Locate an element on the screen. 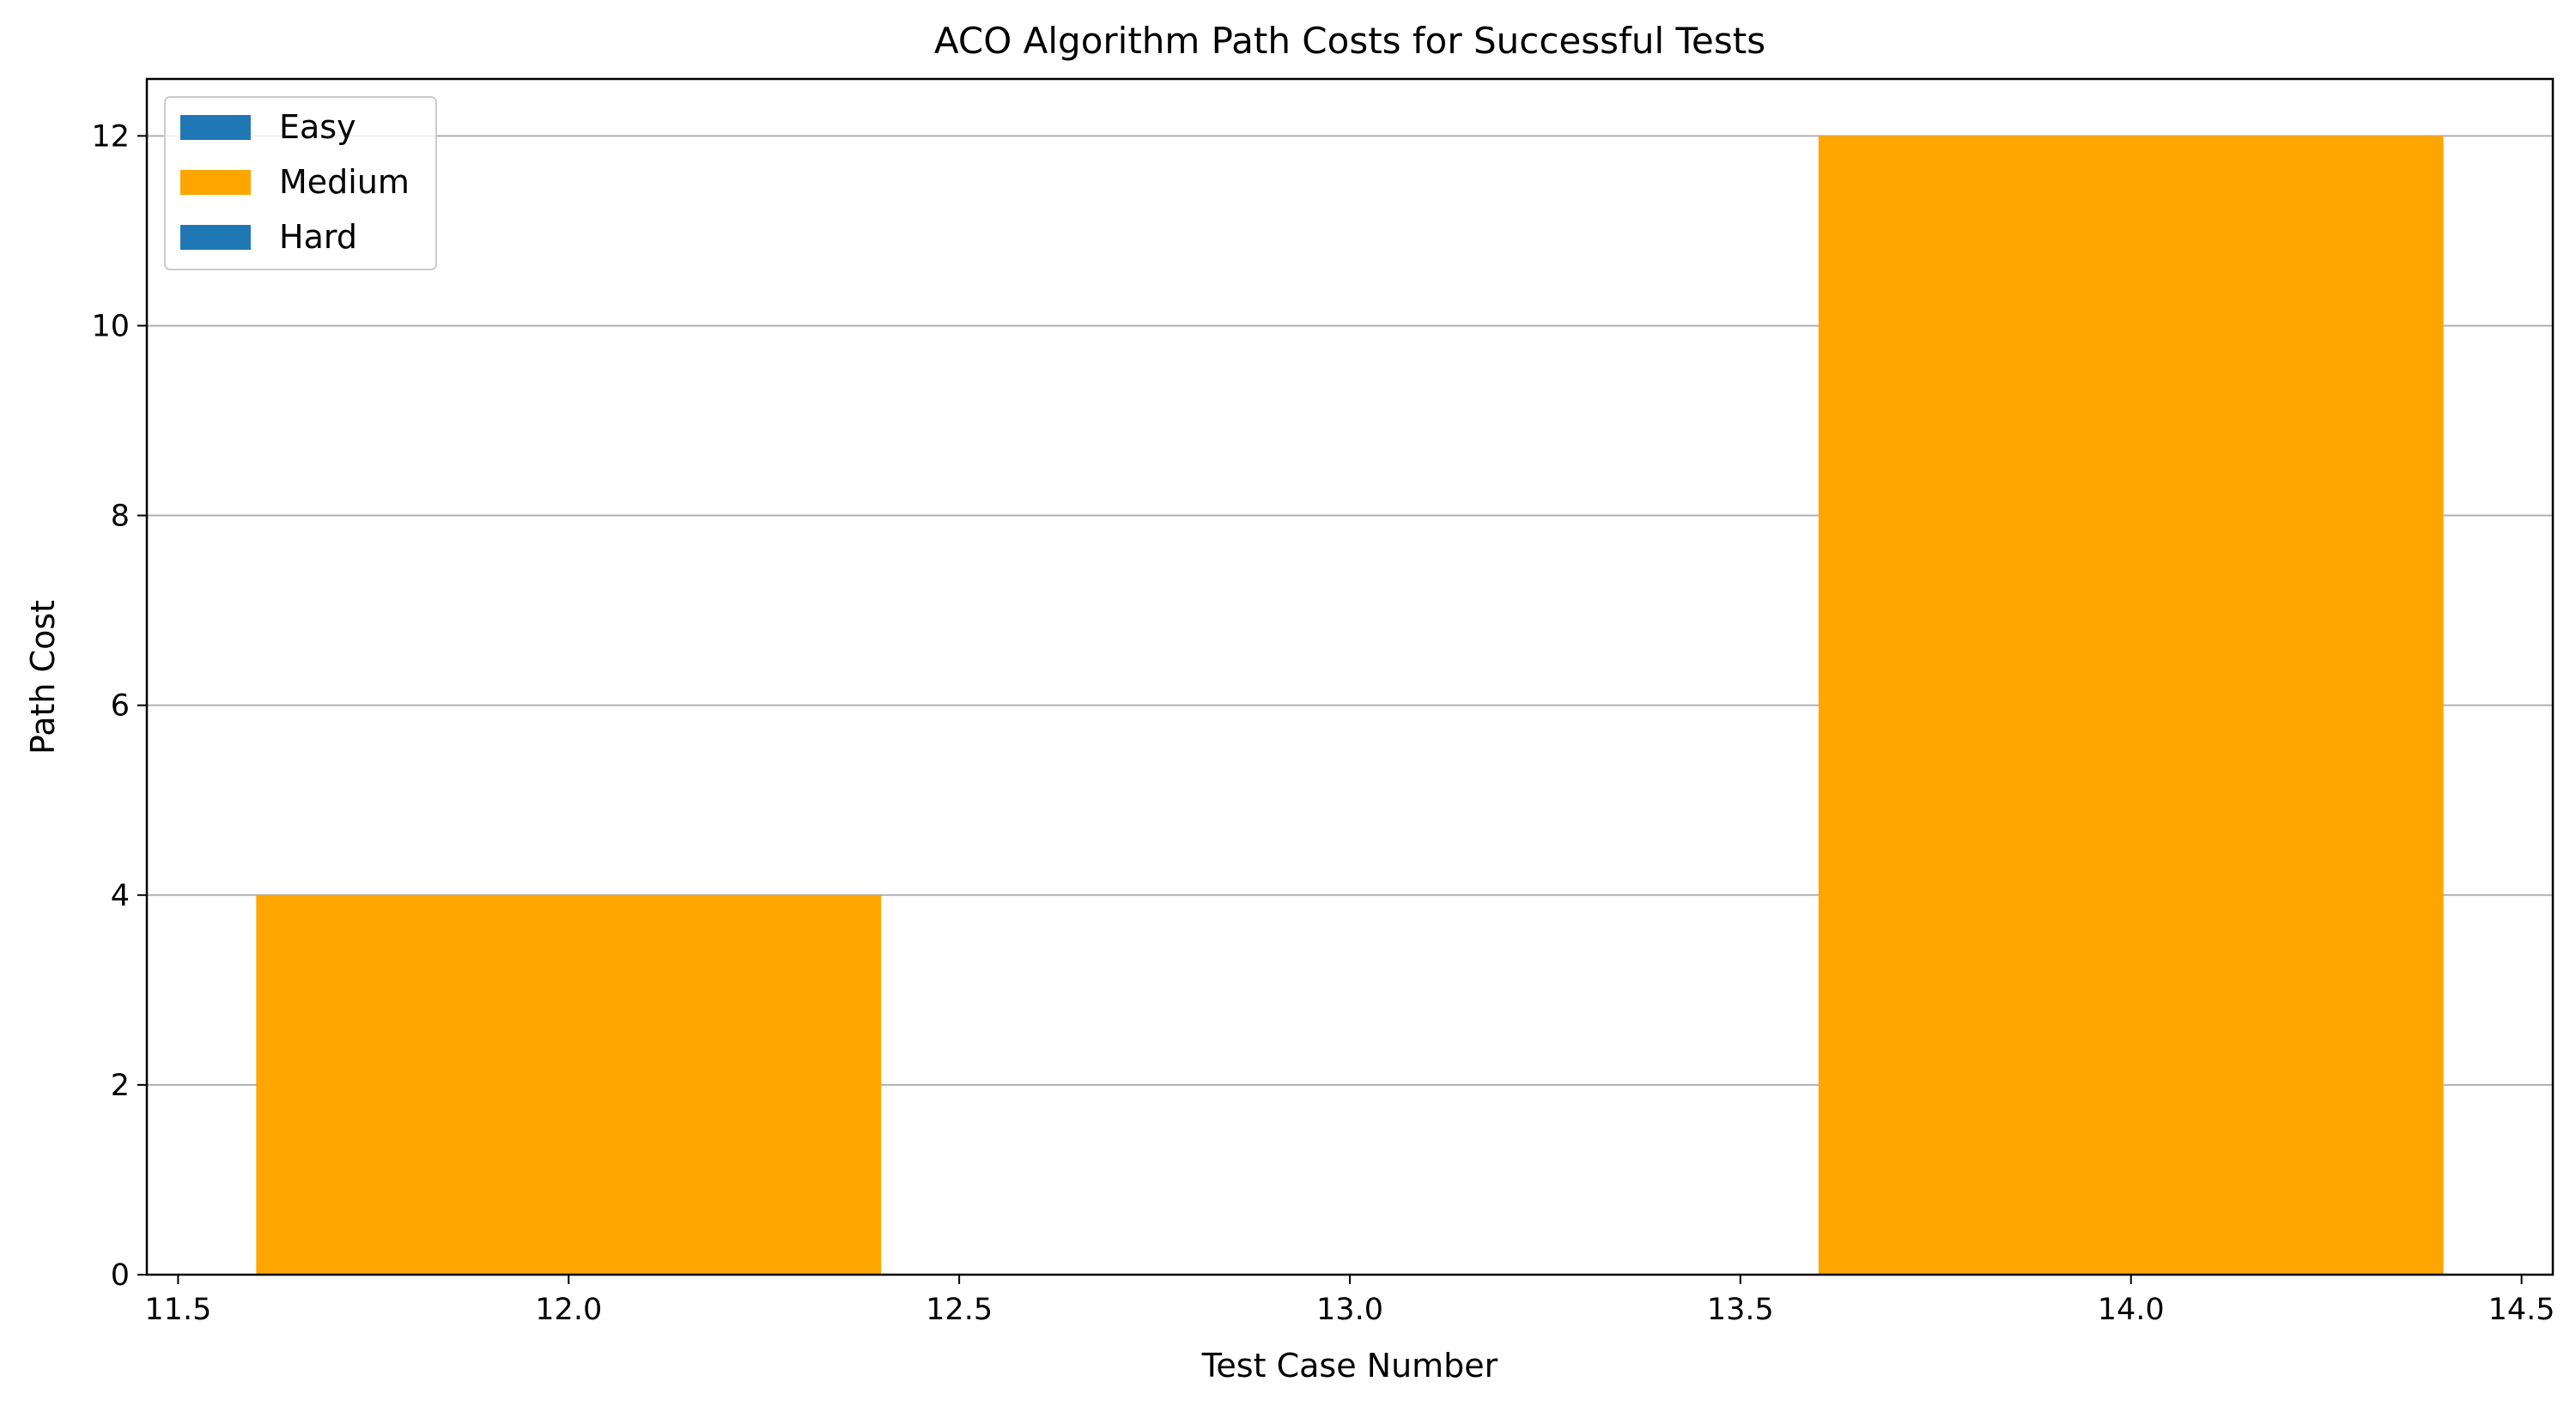  y-tick-label: 2 is located at coordinates (121, 1086).